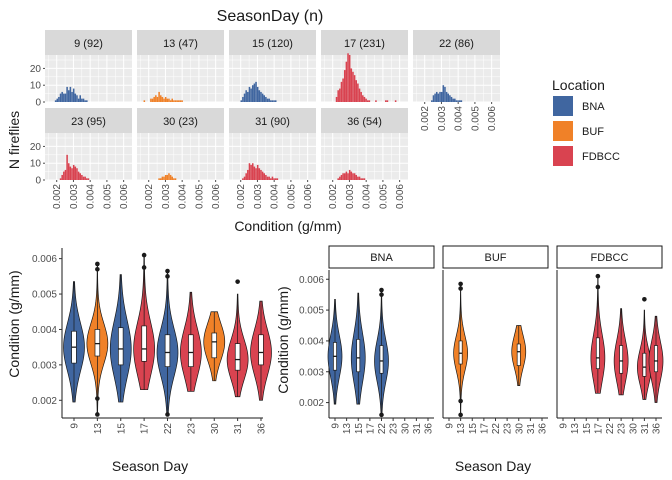 The image size is (672, 480). What do you see at coordinates (166, 196) in the screenshot?
I see `x-tick-label: 0.003` at bounding box center [166, 196].